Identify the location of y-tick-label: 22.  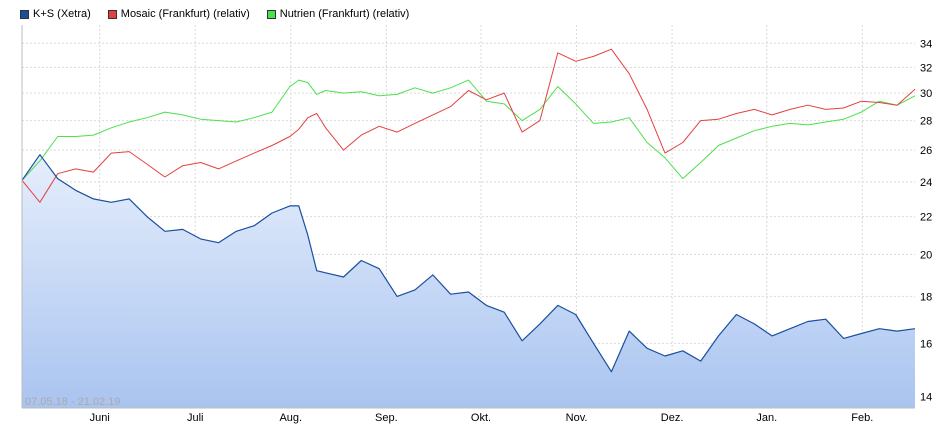
(926, 218).